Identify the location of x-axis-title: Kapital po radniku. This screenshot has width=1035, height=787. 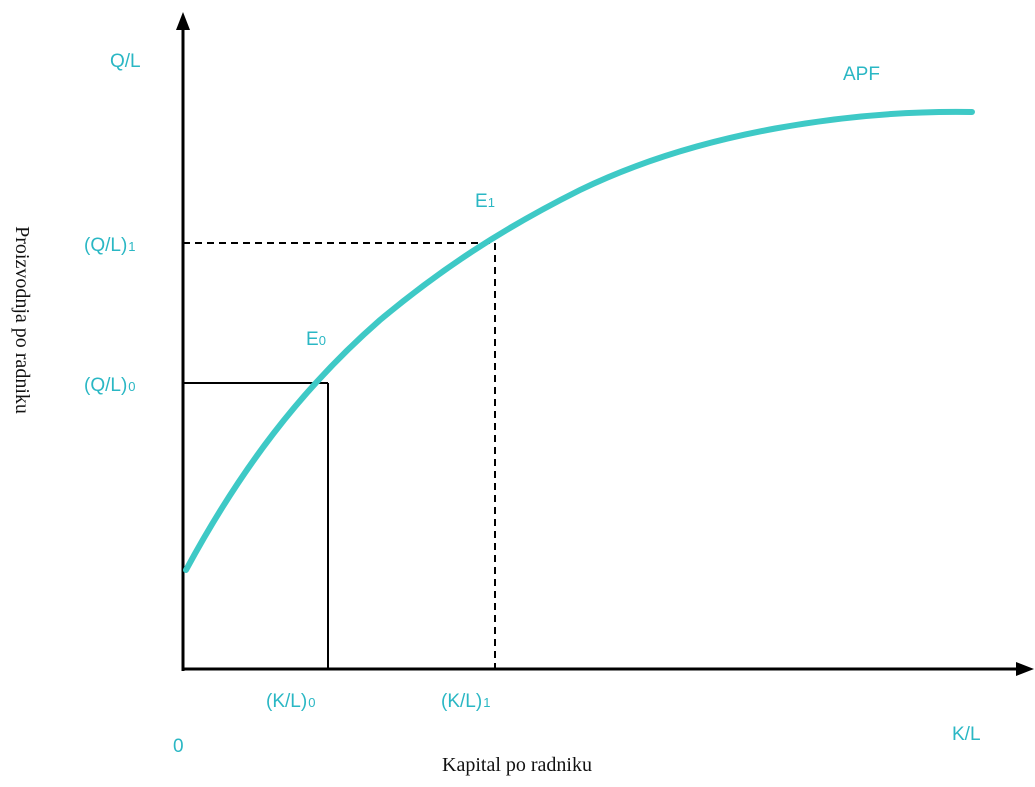
(517, 765).